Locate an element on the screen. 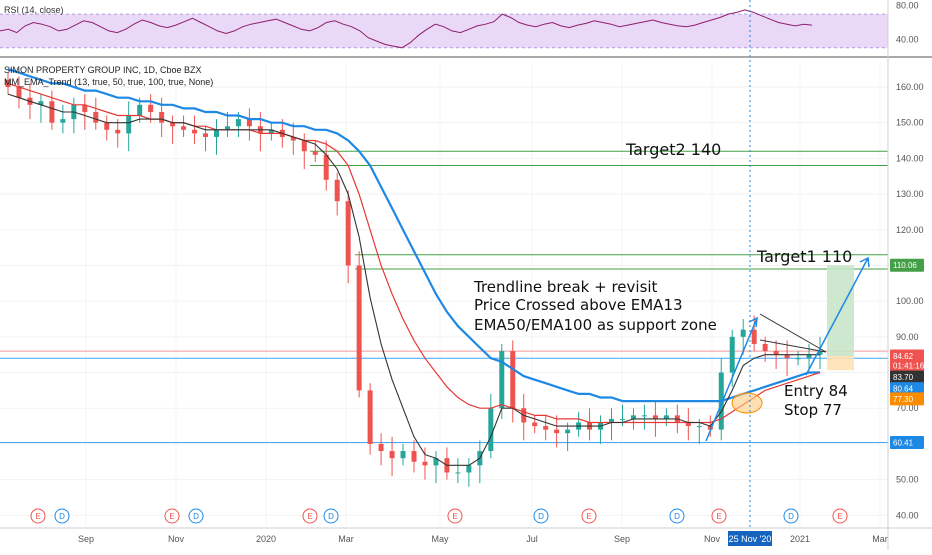 The image size is (932, 555). time-tick-label: May is located at coordinates (440, 539).